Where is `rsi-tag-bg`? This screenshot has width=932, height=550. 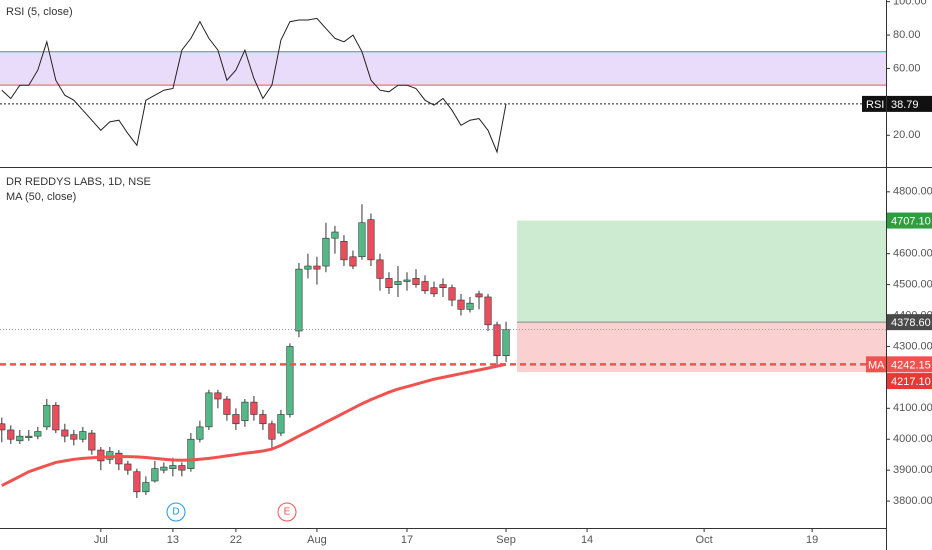
rsi-tag-bg is located at coordinates (874, 103).